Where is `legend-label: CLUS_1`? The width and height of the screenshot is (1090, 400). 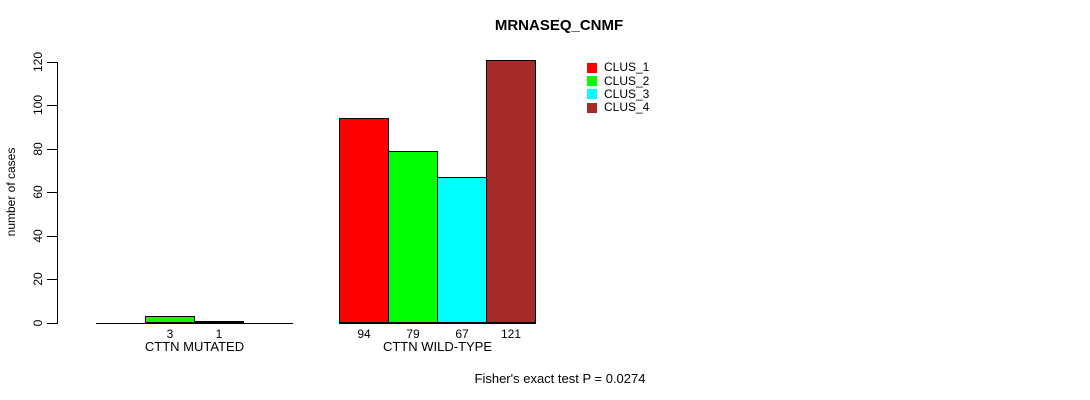
legend-label: CLUS_1 is located at coordinates (627, 67).